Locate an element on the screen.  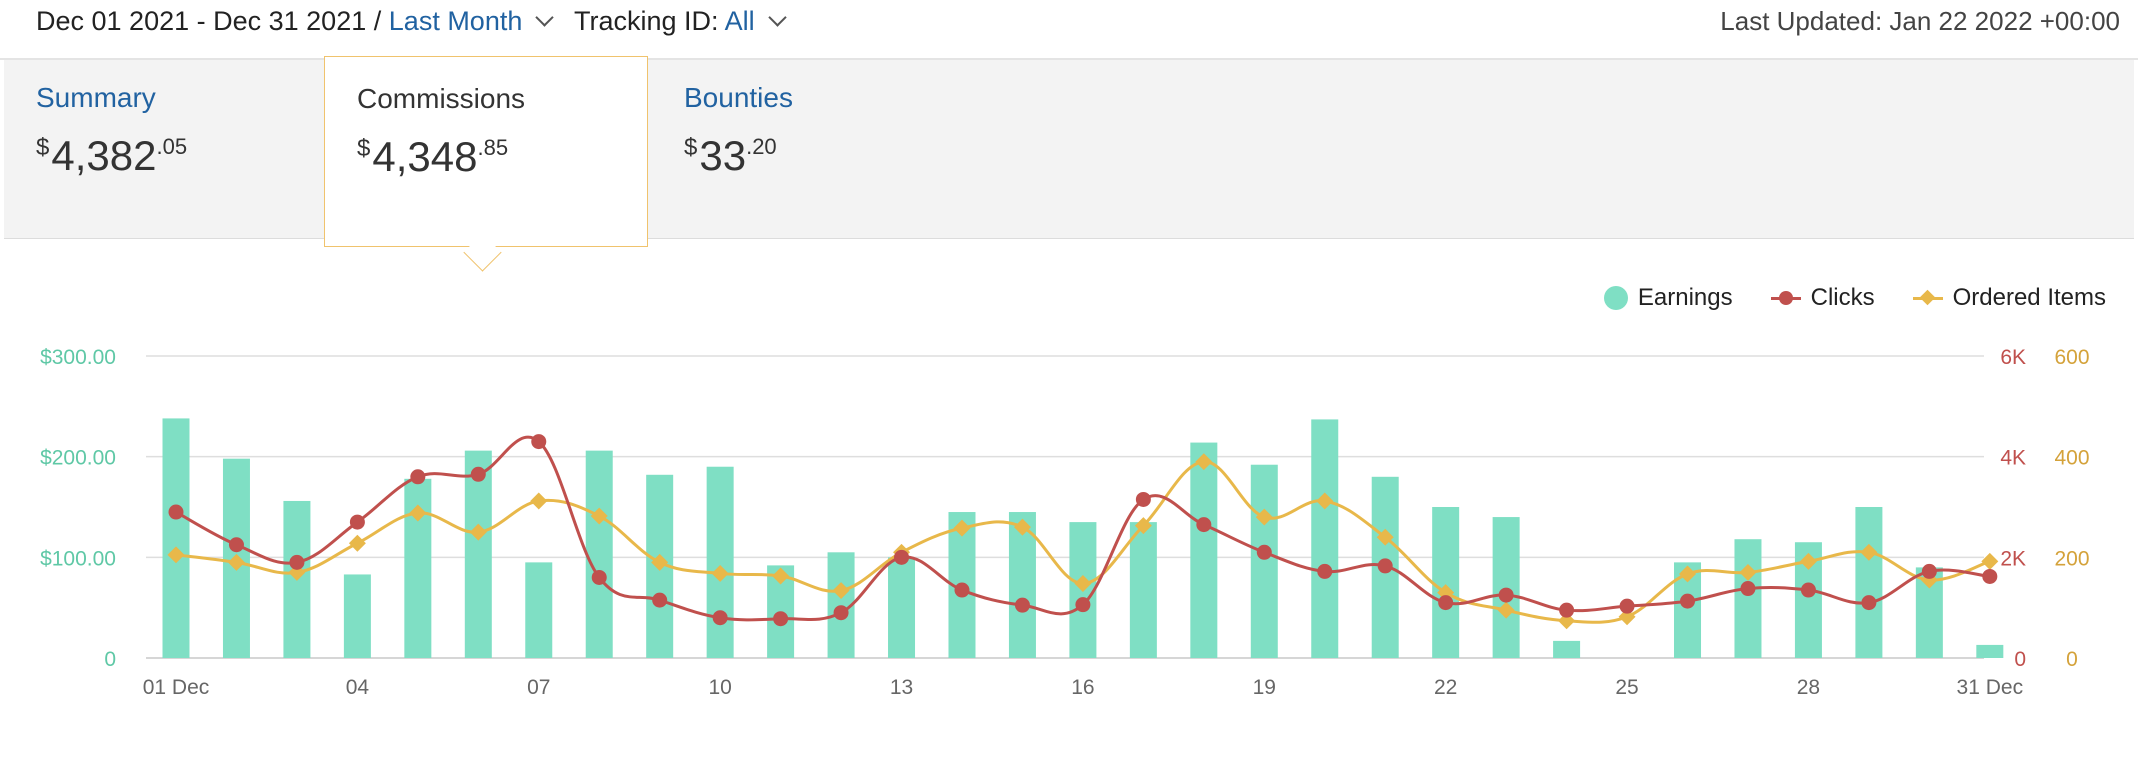
legend-item-earnings: Earnings is located at coordinates (1668, 298).